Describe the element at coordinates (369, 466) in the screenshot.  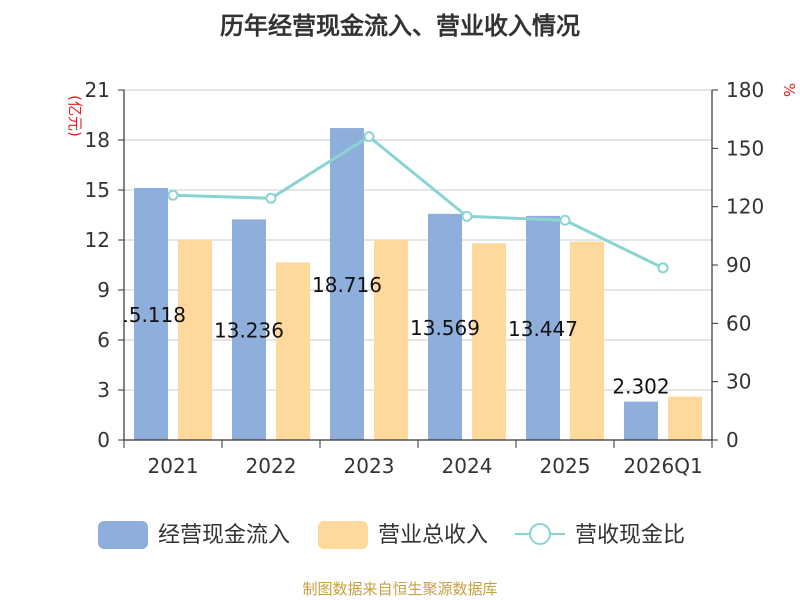
I see `x-tick-label: 2023` at that location.